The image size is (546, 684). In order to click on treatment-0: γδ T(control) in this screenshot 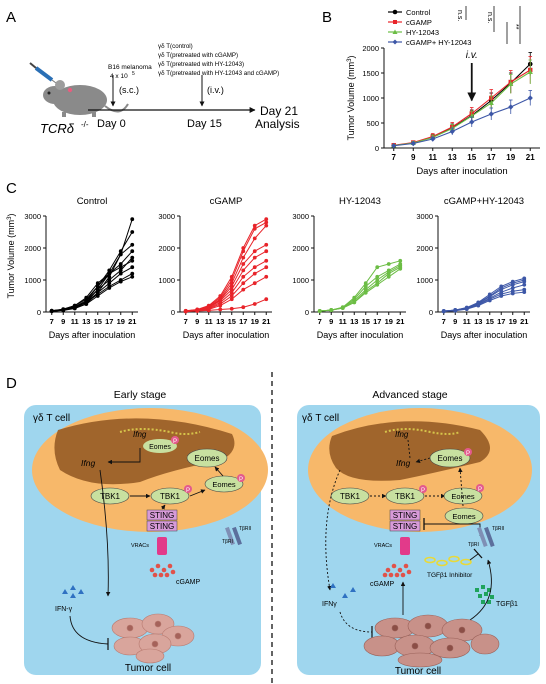, I will do `click(175, 46)`.